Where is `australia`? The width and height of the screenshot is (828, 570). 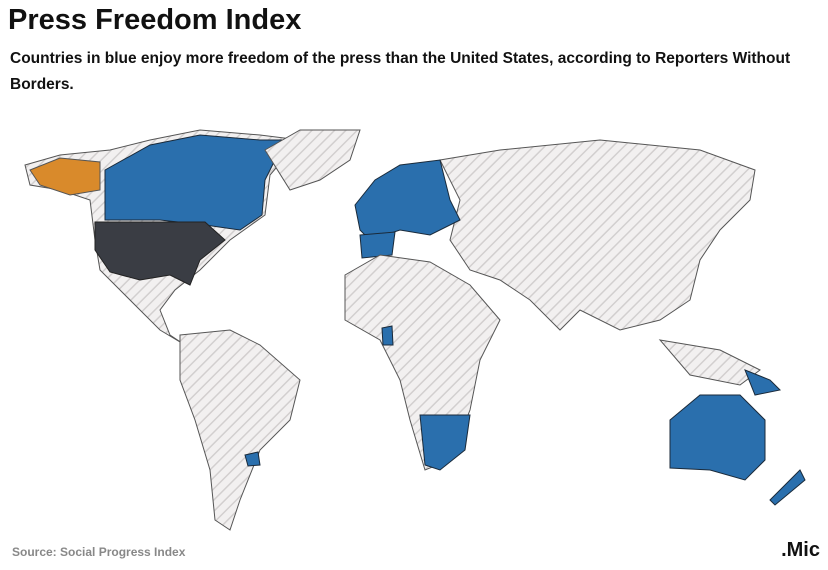 australia is located at coordinates (717, 437).